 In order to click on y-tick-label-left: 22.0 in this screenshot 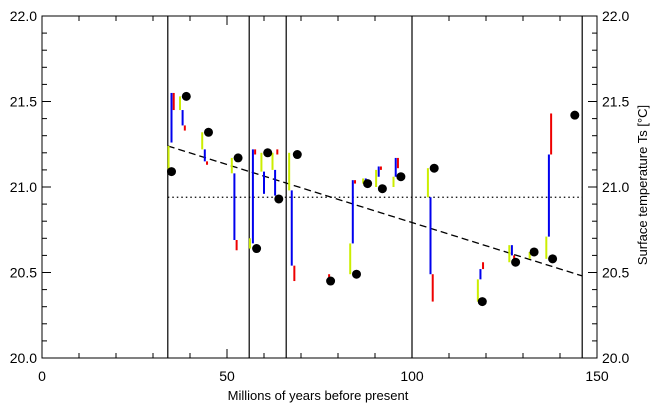, I will do `click(23, 16)`.